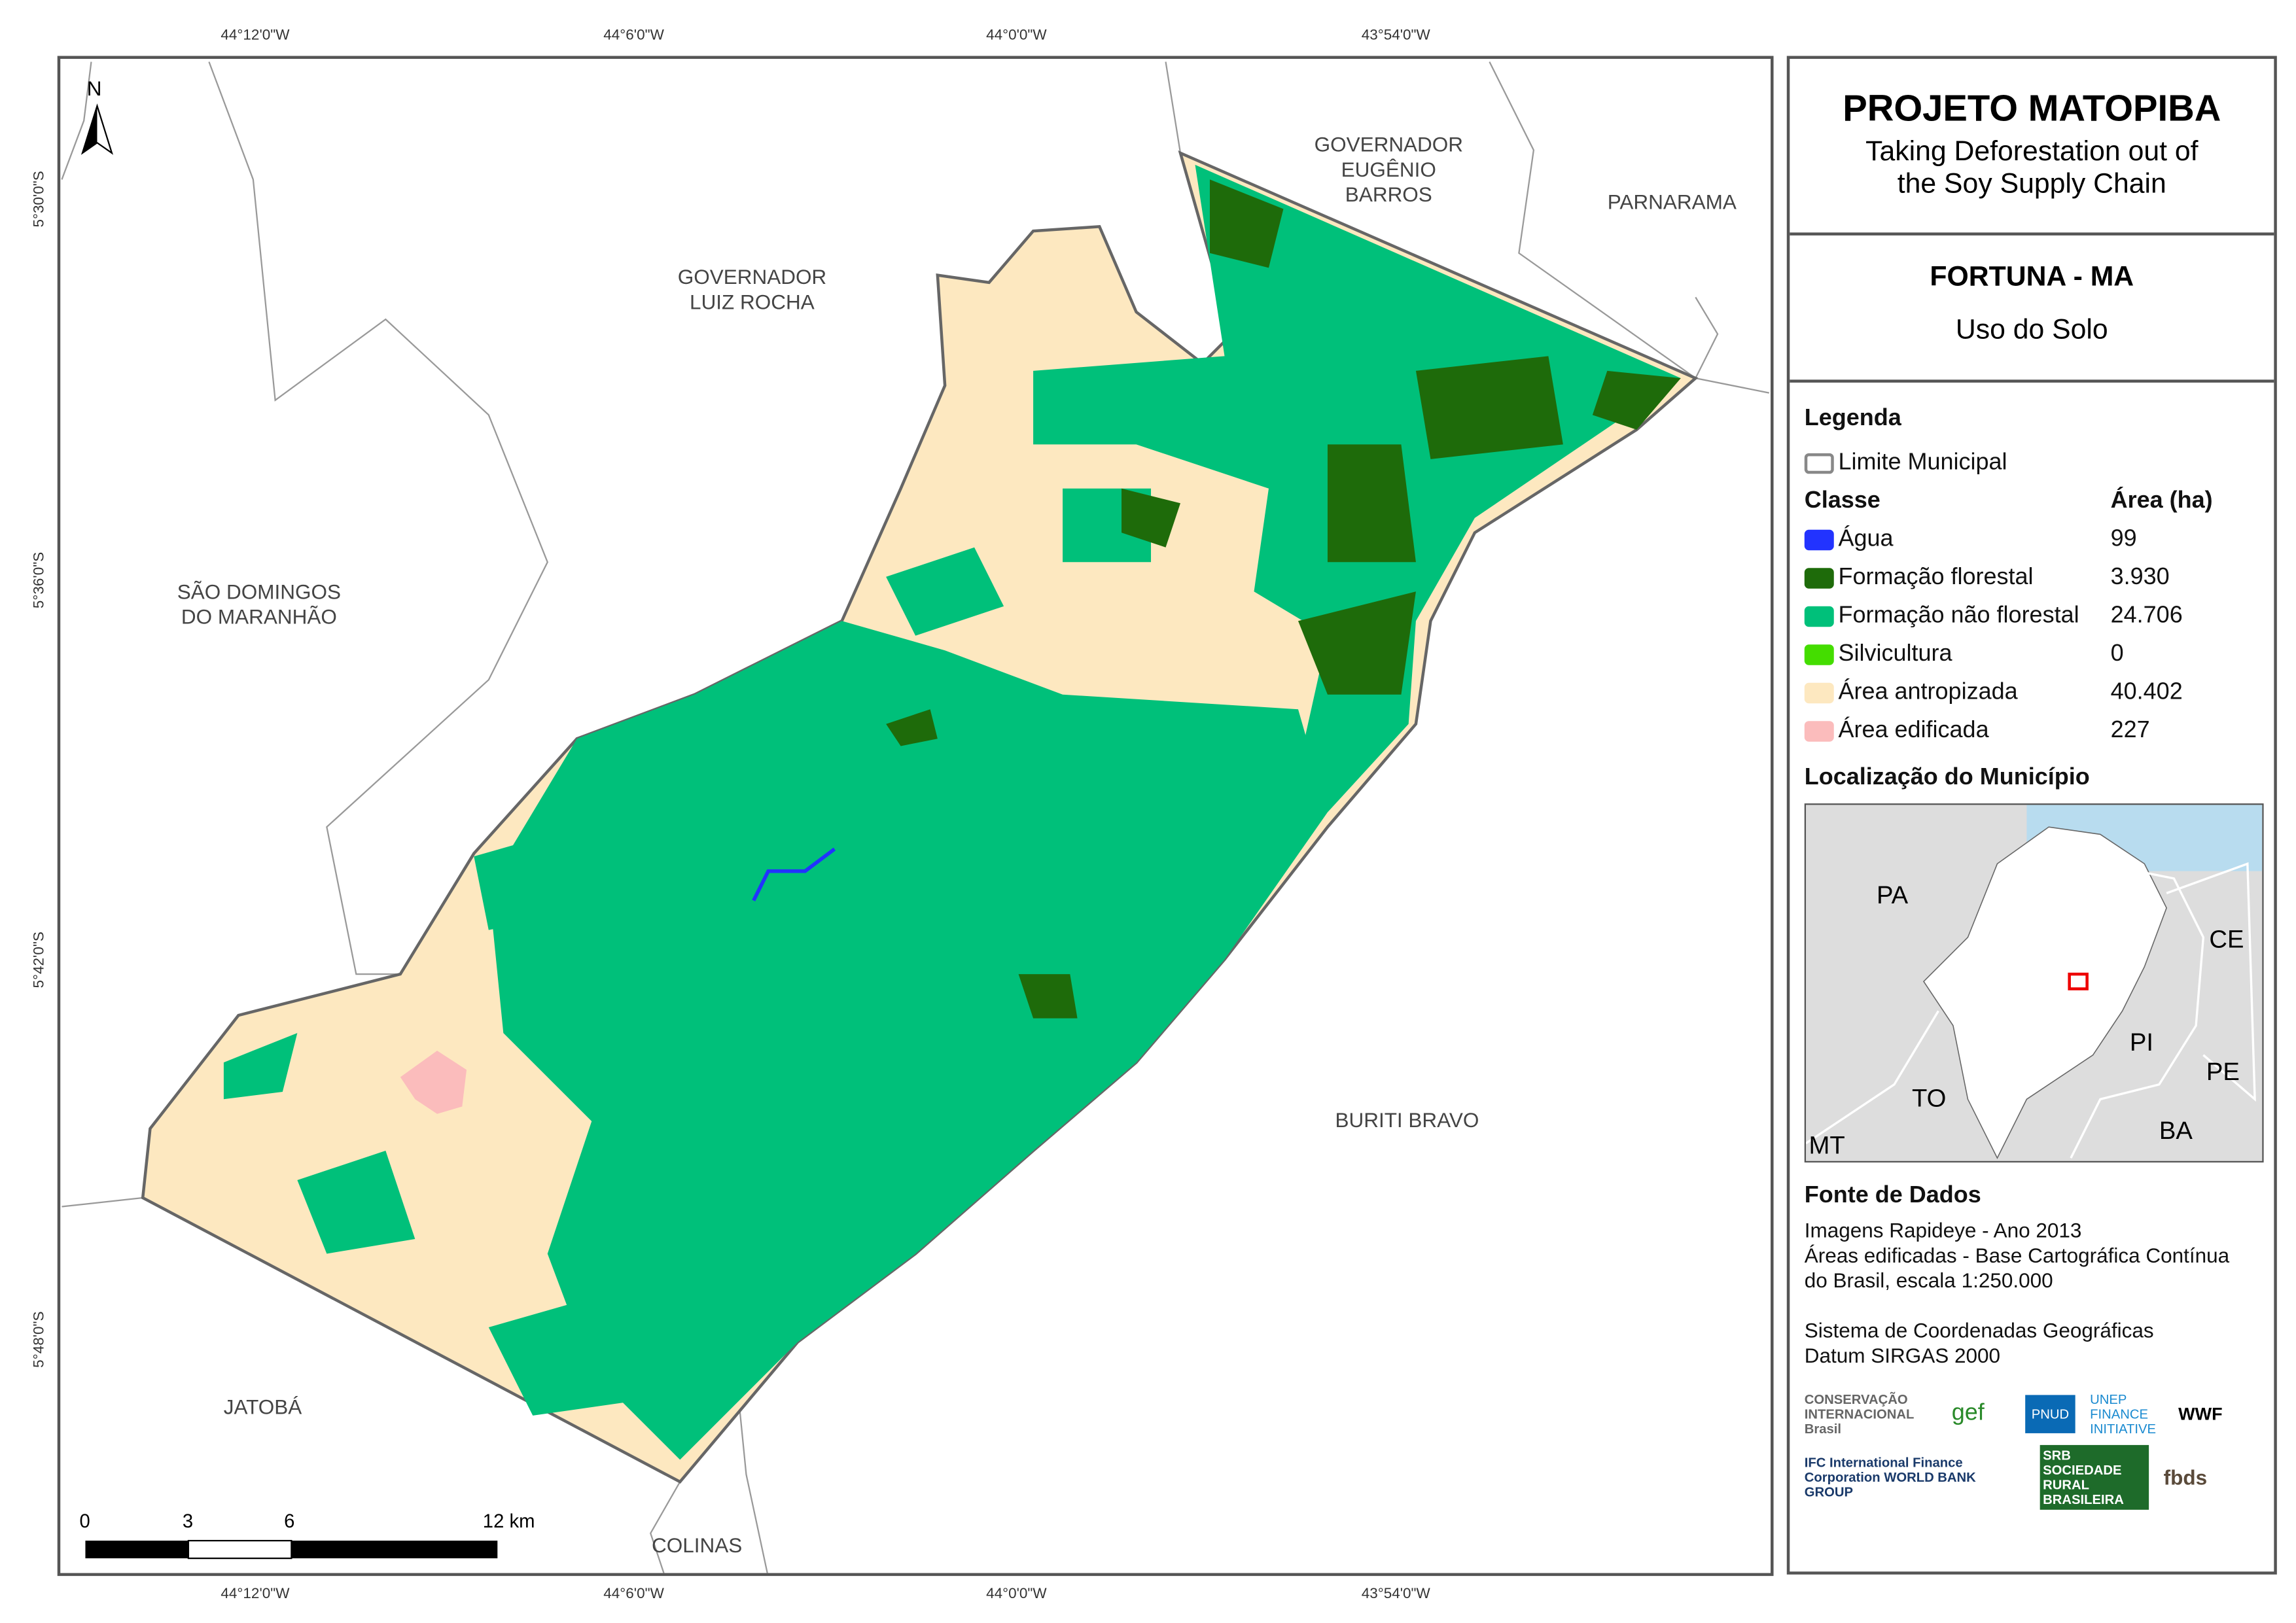 The width and height of the screenshot is (2296, 1623). I want to click on north-label: N, so click(94, 88).